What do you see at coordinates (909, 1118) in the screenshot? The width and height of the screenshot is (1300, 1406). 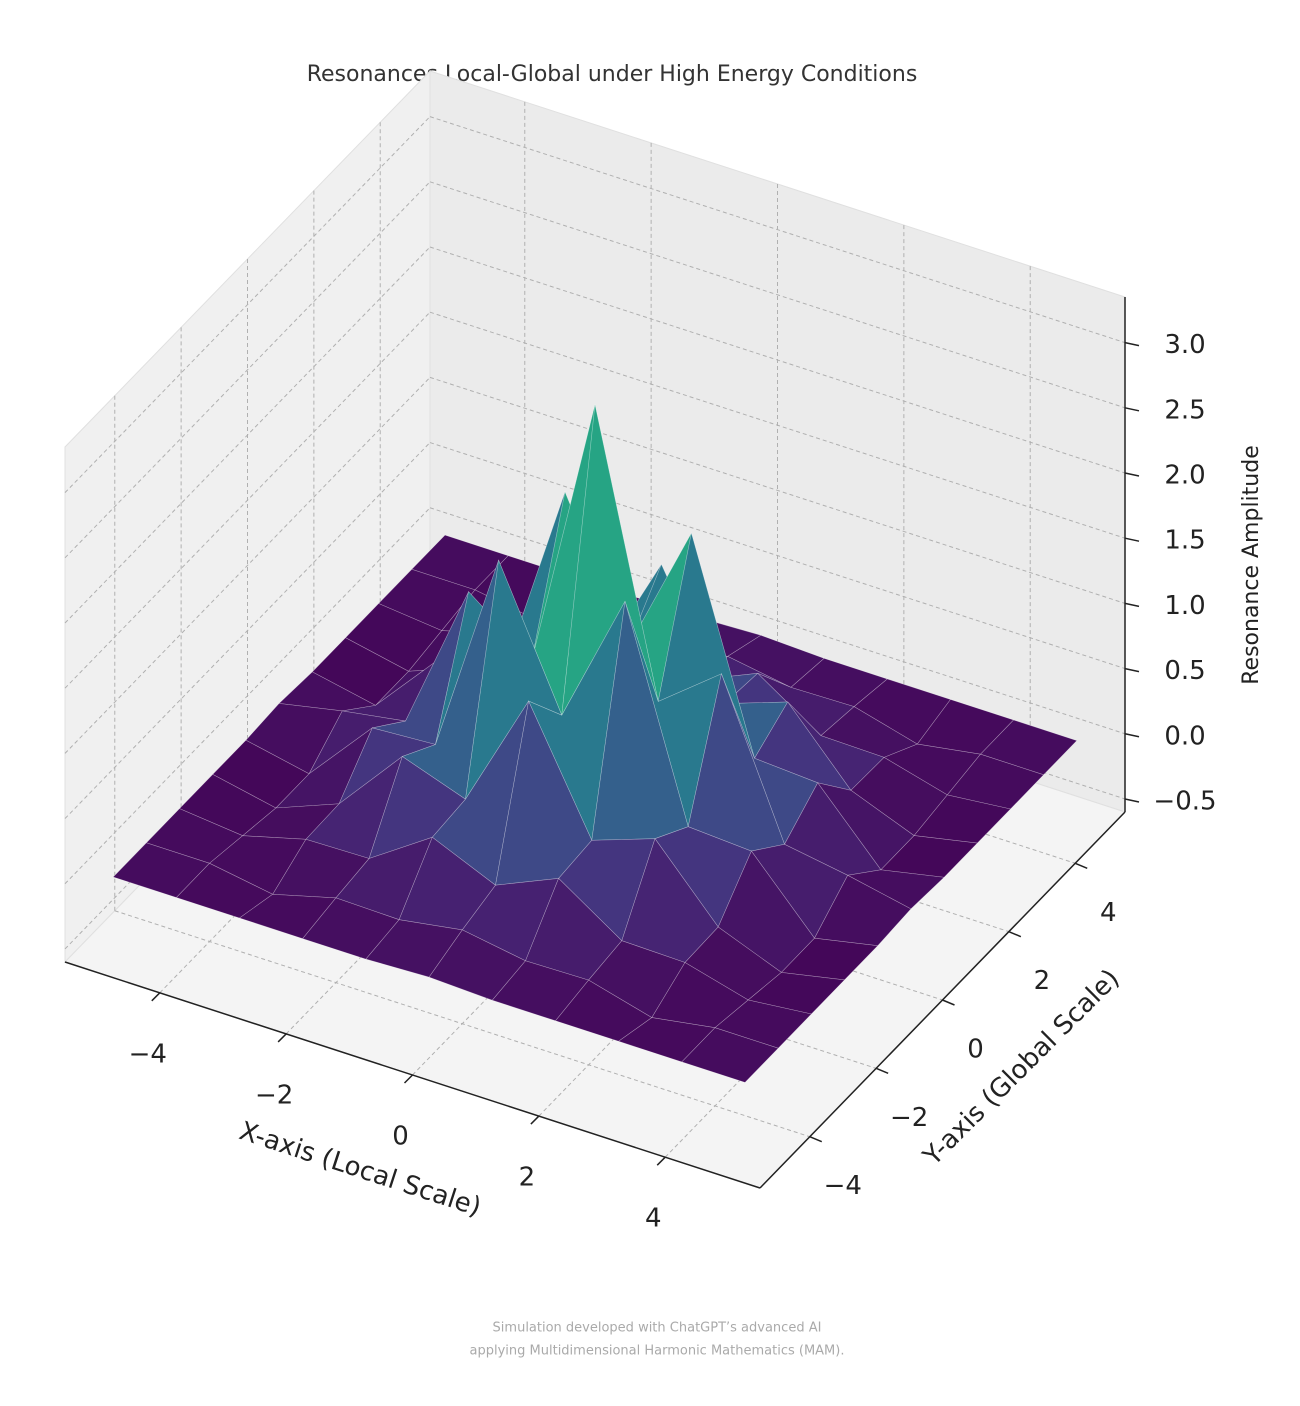 I see `y-tick-label: −2` at bounding box center [909, 1118].